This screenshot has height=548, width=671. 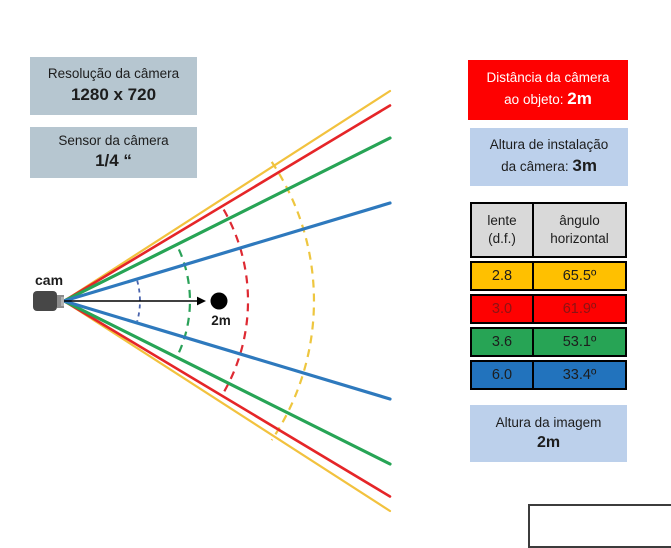 I want to click on header-df: (d.f.), so click(x=502, y=238).